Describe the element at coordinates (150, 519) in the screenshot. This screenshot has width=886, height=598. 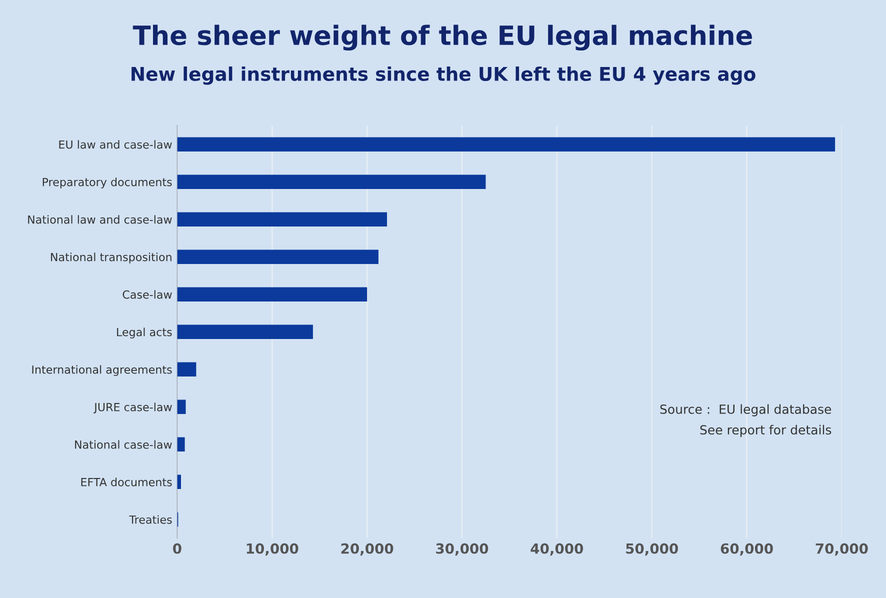
I see `y-tick-label: Treaties` at that location.